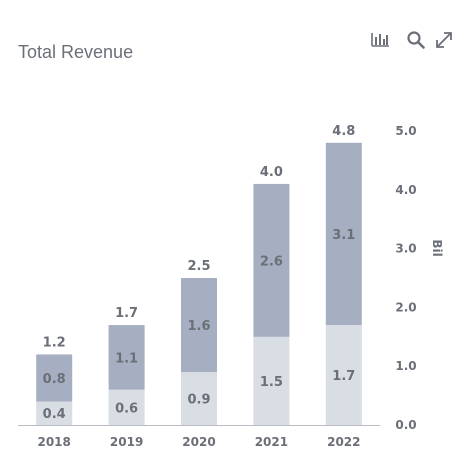  I want to click on bar-chart-icon, so click(380, 40).